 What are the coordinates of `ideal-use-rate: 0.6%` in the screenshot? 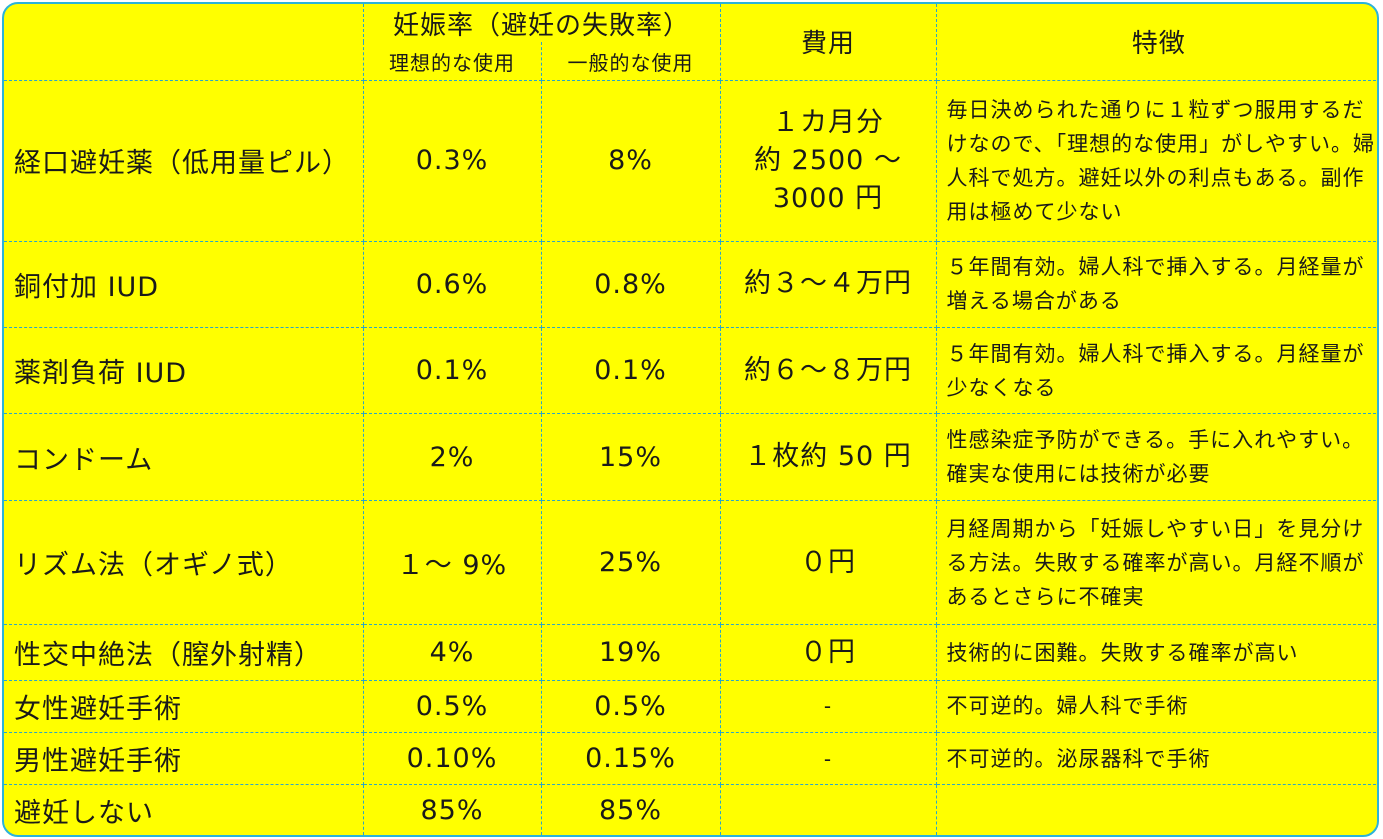 It's located at (452, 284).